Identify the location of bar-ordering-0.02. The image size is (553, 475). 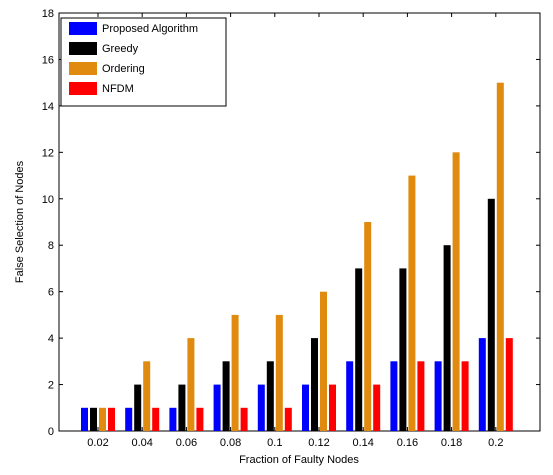
(102, 419).